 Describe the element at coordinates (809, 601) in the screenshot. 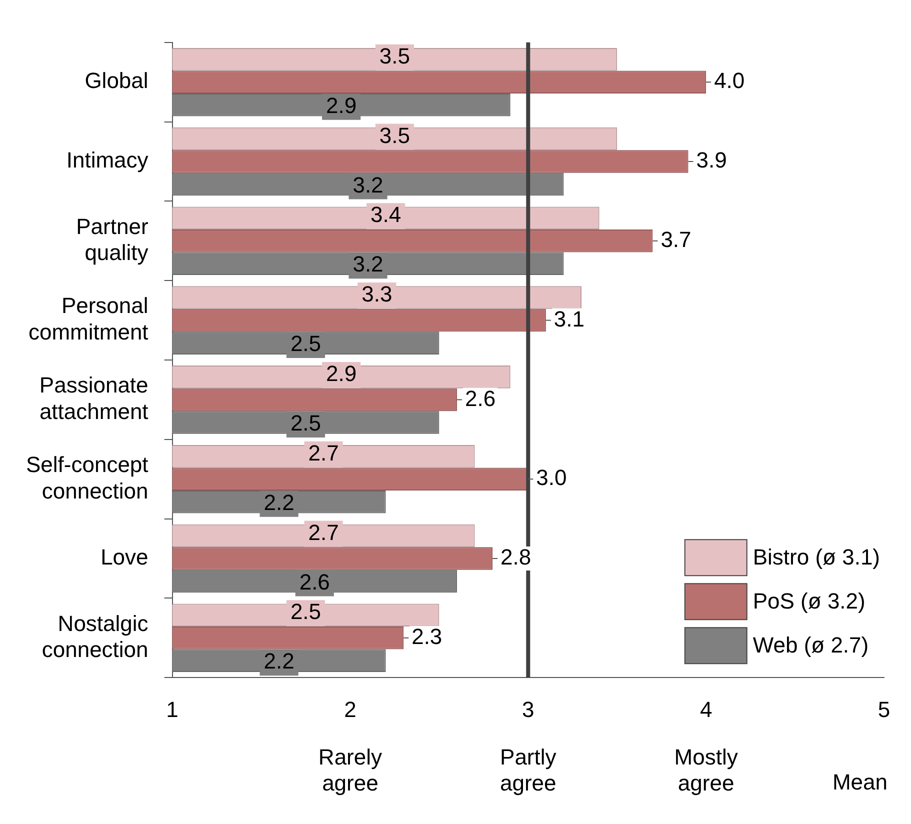

I see `legend-label: PoS (ø 3.2)` at that location.